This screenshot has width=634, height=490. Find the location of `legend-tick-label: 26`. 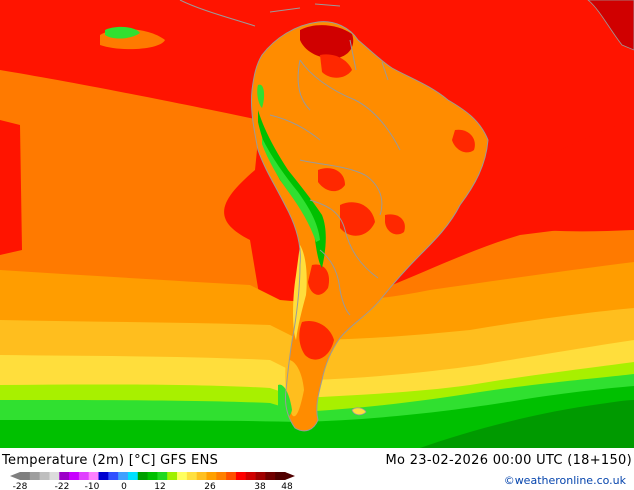

legend-tick-label: 26 is located at coordinates (210, 486).